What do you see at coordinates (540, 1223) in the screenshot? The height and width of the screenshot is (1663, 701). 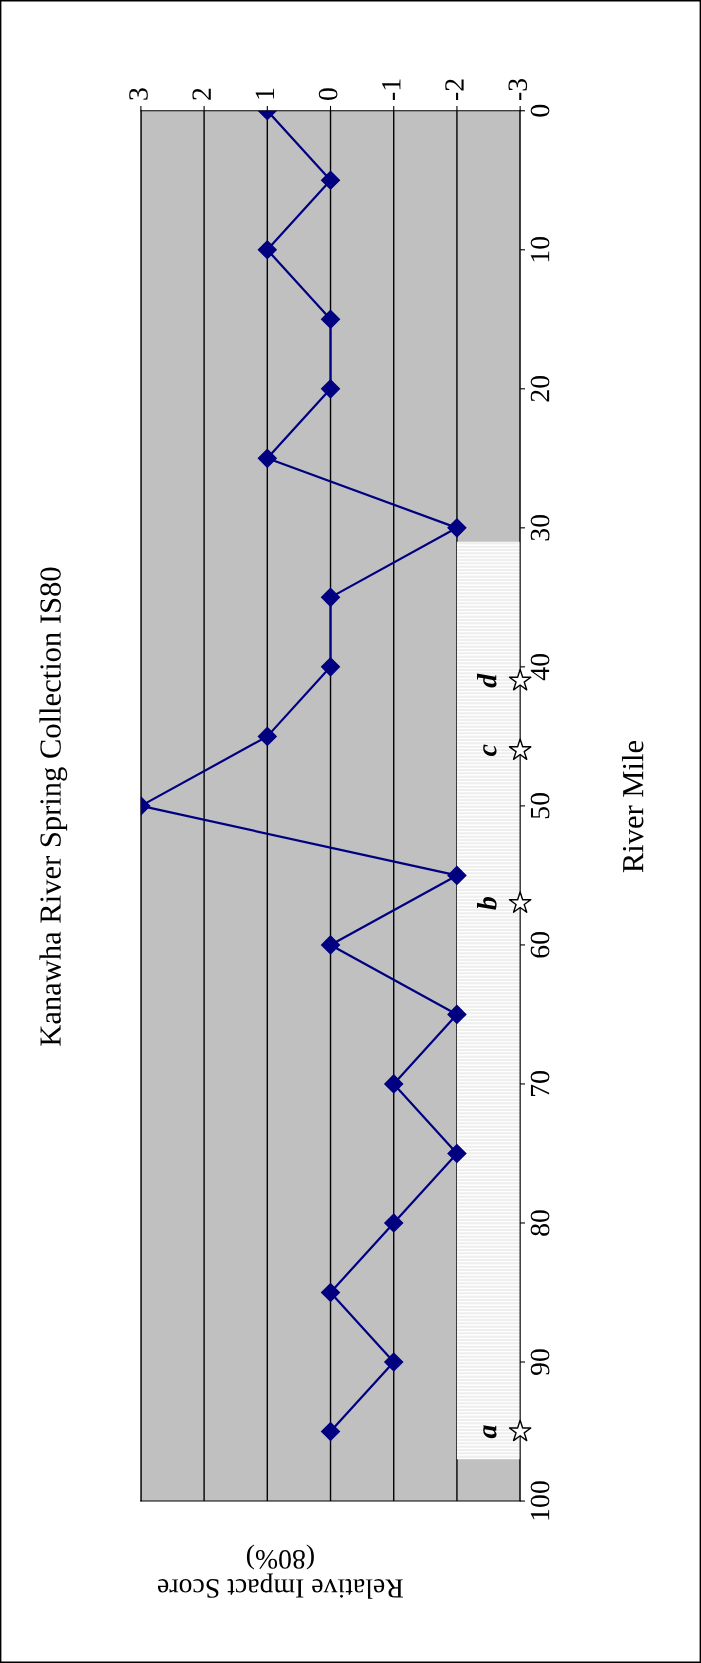 I see `y-tick-label: 80` at bounding box center [540, 1223].